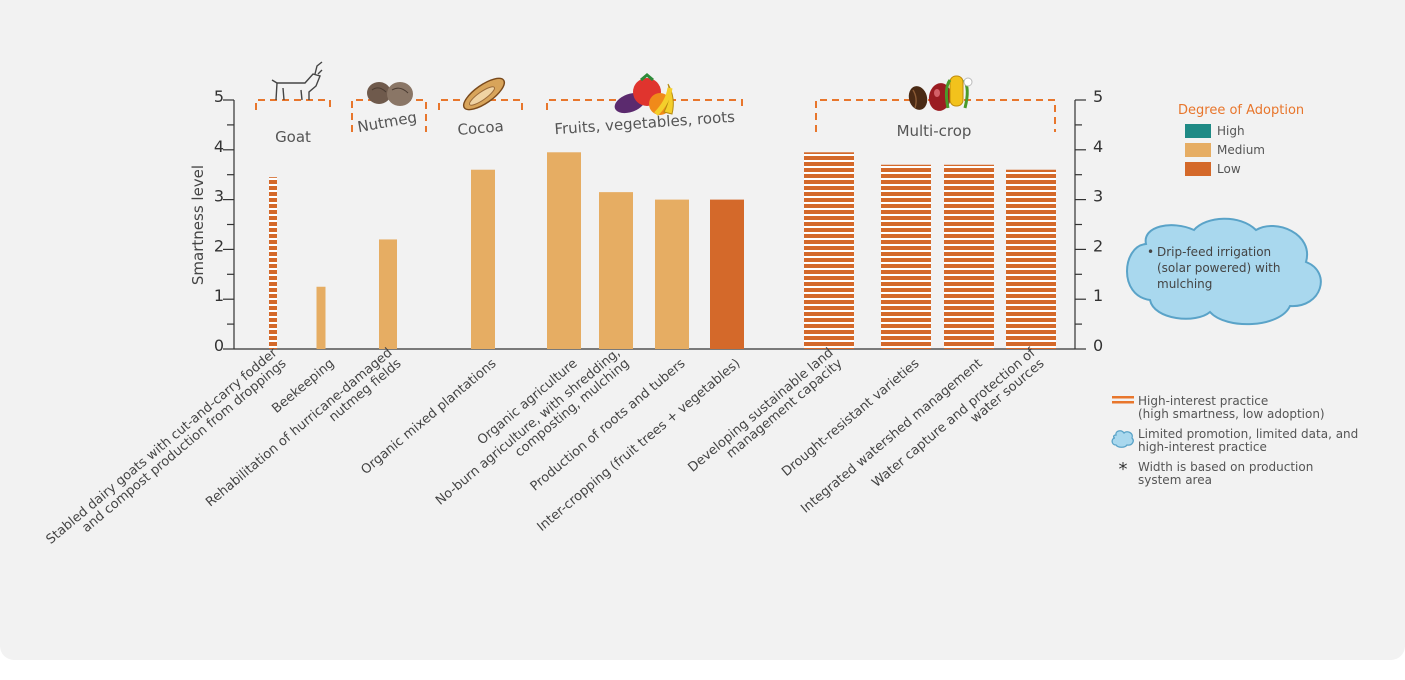 The image size is (1405, 680). What do you see at coordinates (297, 81) in the screenshot?
I see `goat-icon` at bounding box center [297, 81].